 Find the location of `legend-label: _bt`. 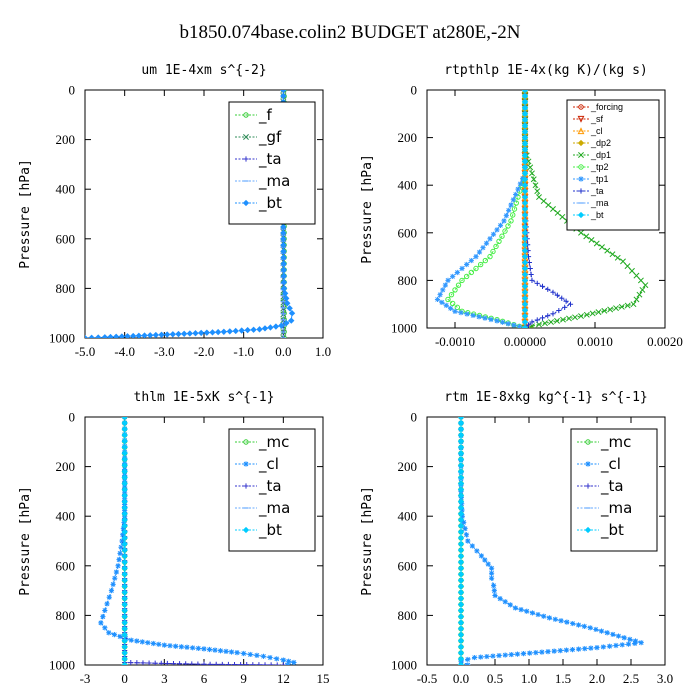

legend-label: _bt is located at coordinates (270, 530).